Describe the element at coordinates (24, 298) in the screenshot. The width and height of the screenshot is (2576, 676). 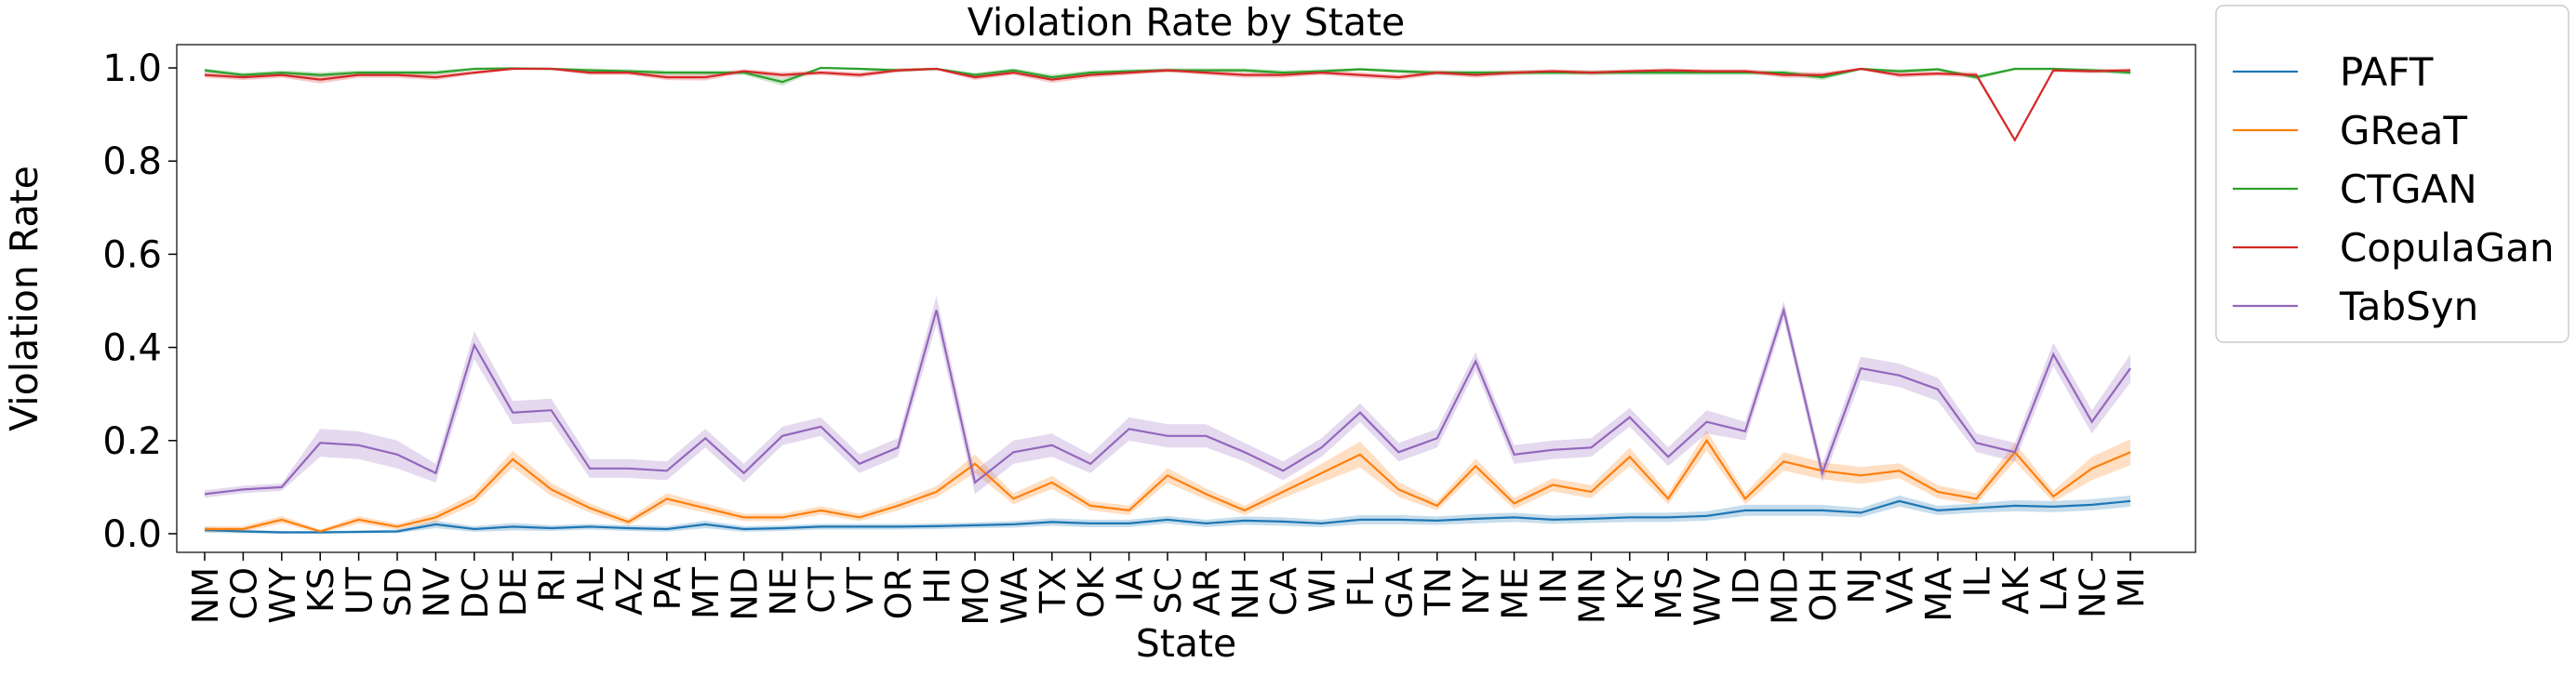
I see `y-axis-label: Violation Rate` at that location.